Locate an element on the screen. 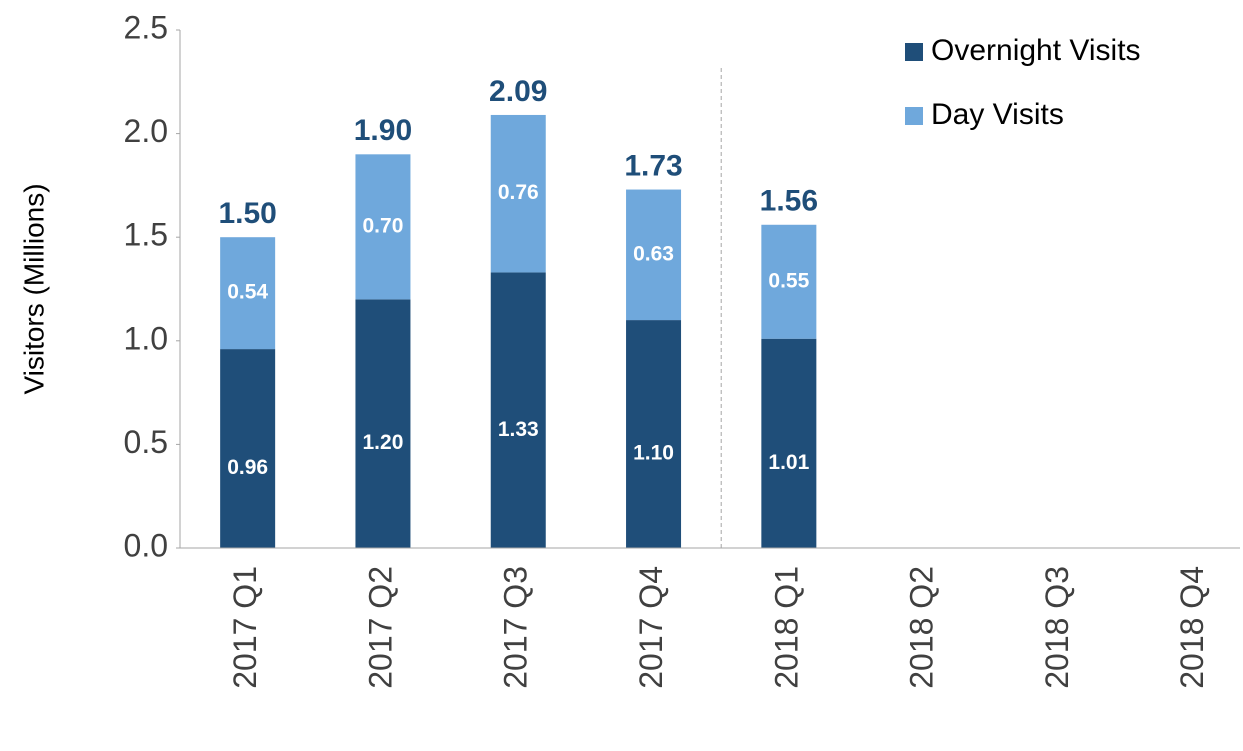  x-tick-label: 2017 Q2 is located at coordinates (380, 627).